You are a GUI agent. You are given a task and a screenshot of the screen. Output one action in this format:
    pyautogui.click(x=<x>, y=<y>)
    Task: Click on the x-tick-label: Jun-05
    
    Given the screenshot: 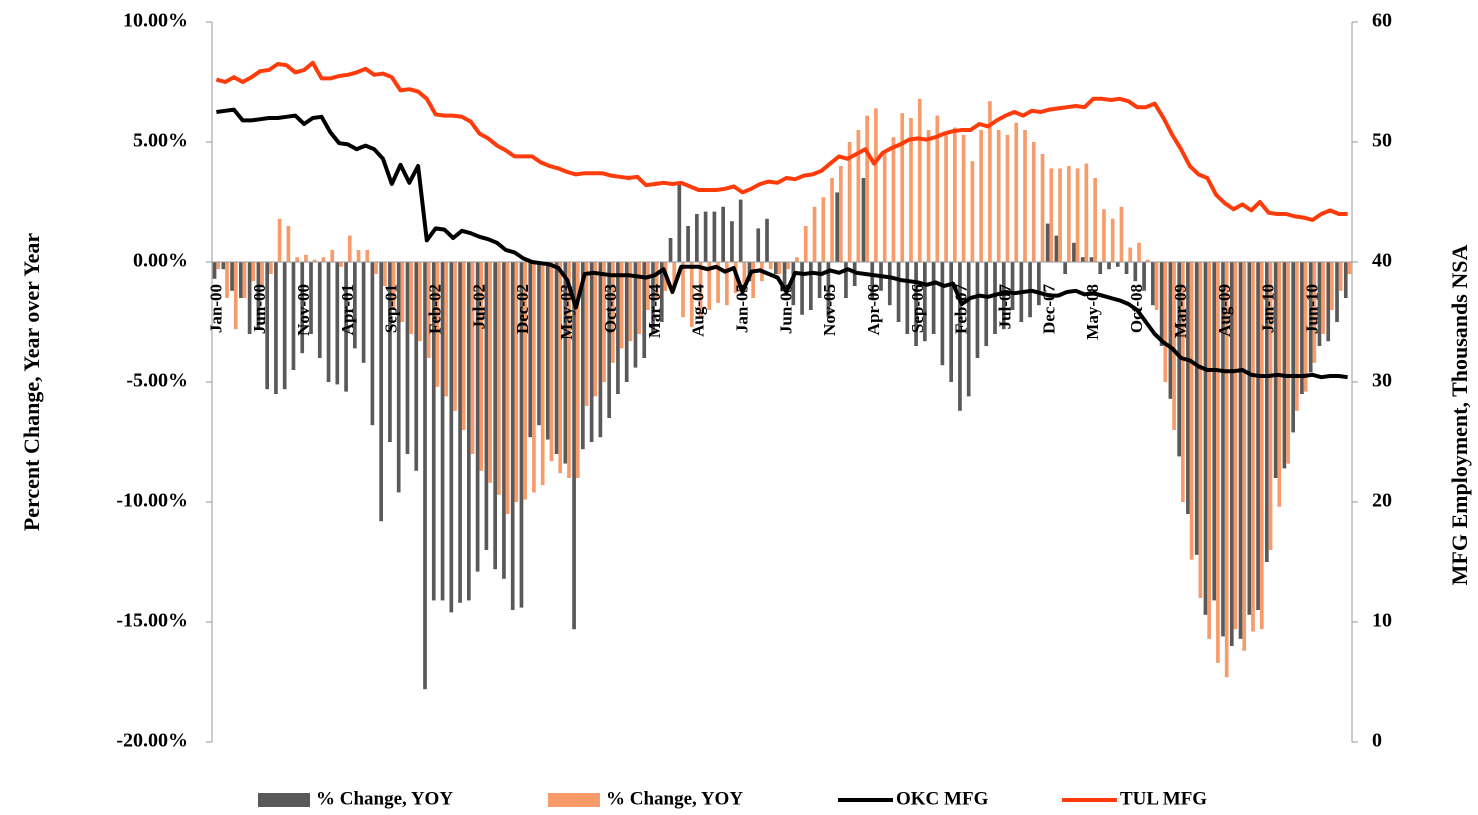 What is the action you would take?
    pyautogui.click(x=785, y=309)
    